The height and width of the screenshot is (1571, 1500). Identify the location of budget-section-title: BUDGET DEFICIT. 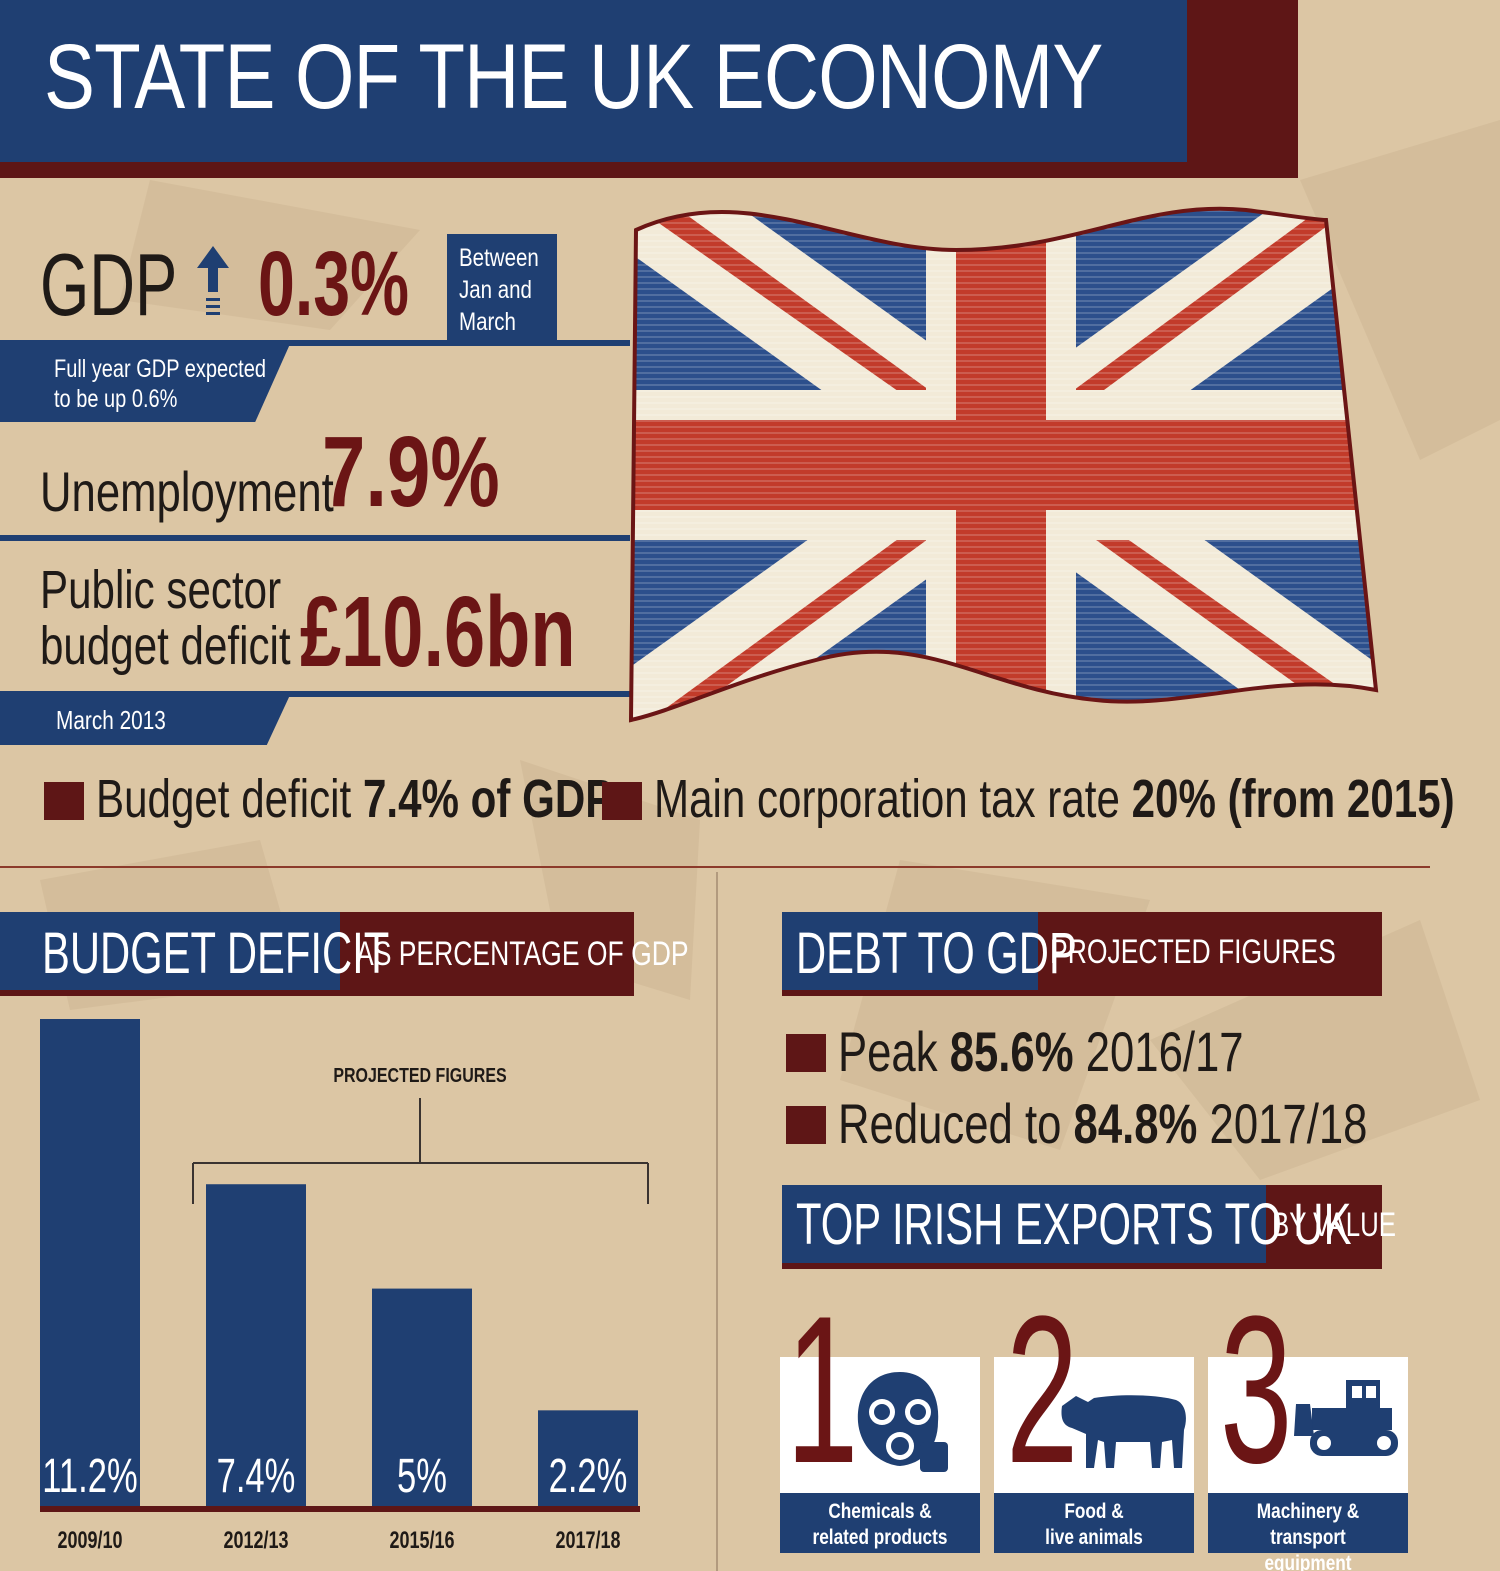
(216, 953).